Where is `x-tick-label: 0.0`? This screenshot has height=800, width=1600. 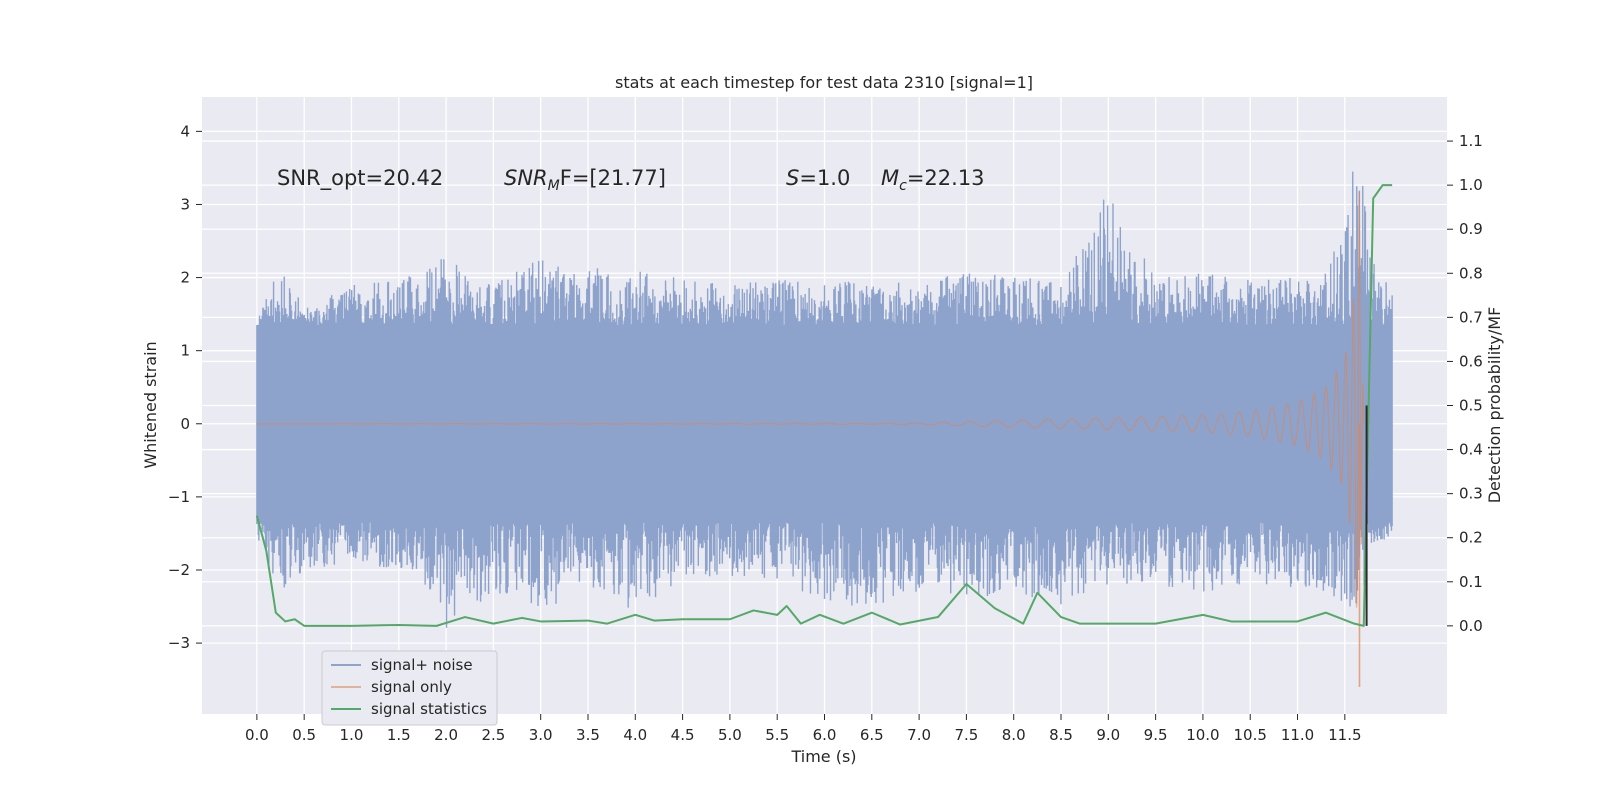 x-tick-label: 0.0 is located at coordinates (257, 735).